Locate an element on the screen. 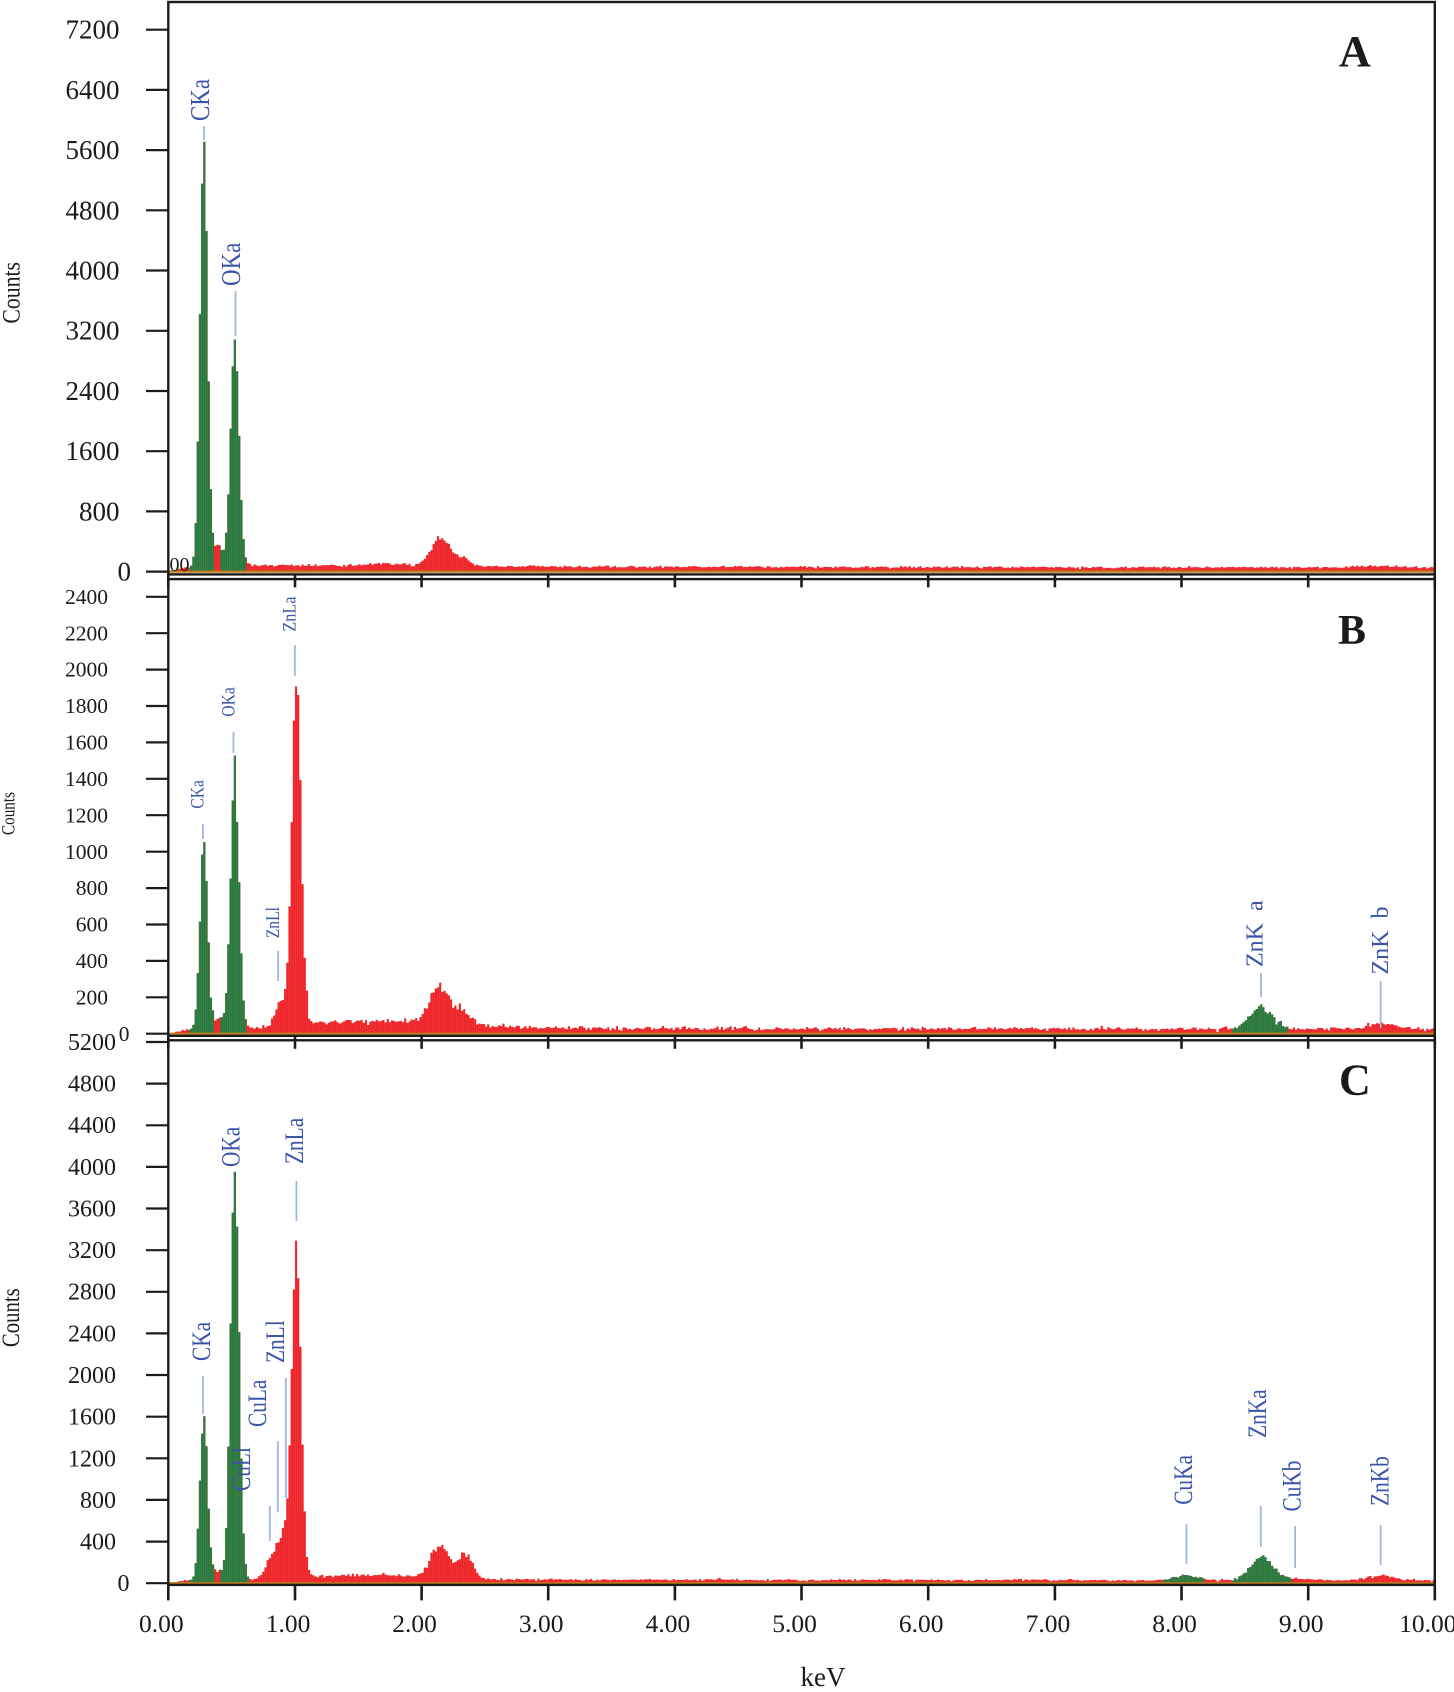 The image size is (1454, 1692). svg-text: ZnK a is located at coordinates (1255, 933).